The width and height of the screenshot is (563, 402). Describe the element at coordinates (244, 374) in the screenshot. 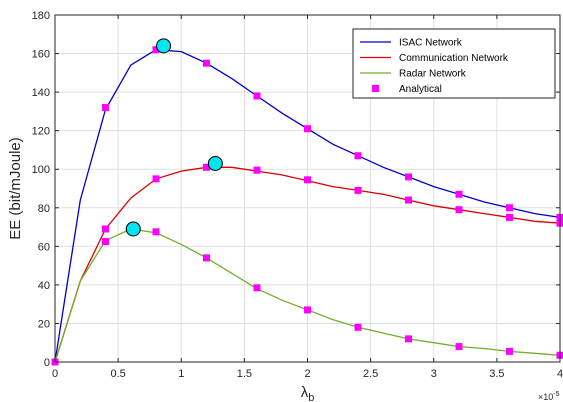

I see `x-tick-label: 1.5` at that location.